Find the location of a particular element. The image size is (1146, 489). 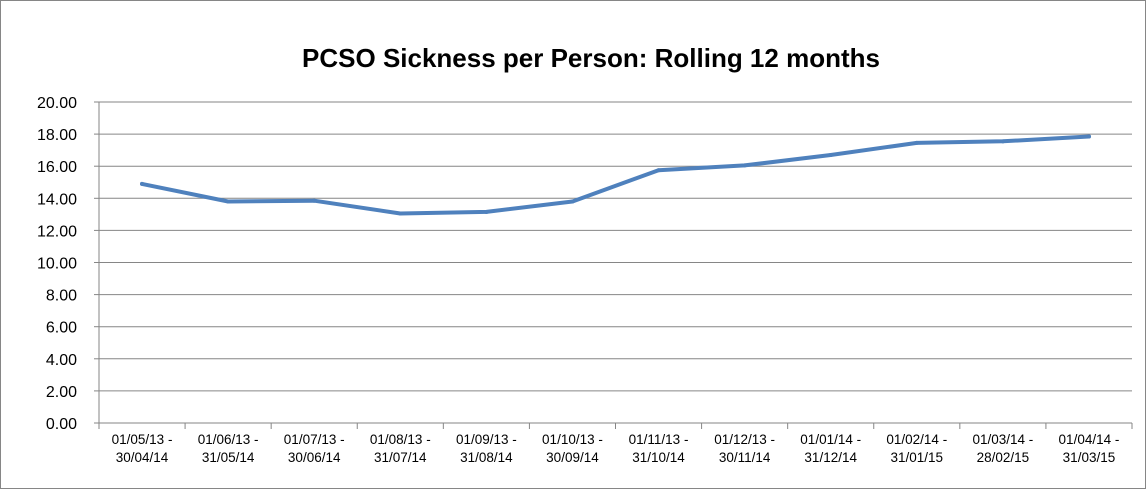

y-tick-label: 16.00 is located at coordinates (57, 167).